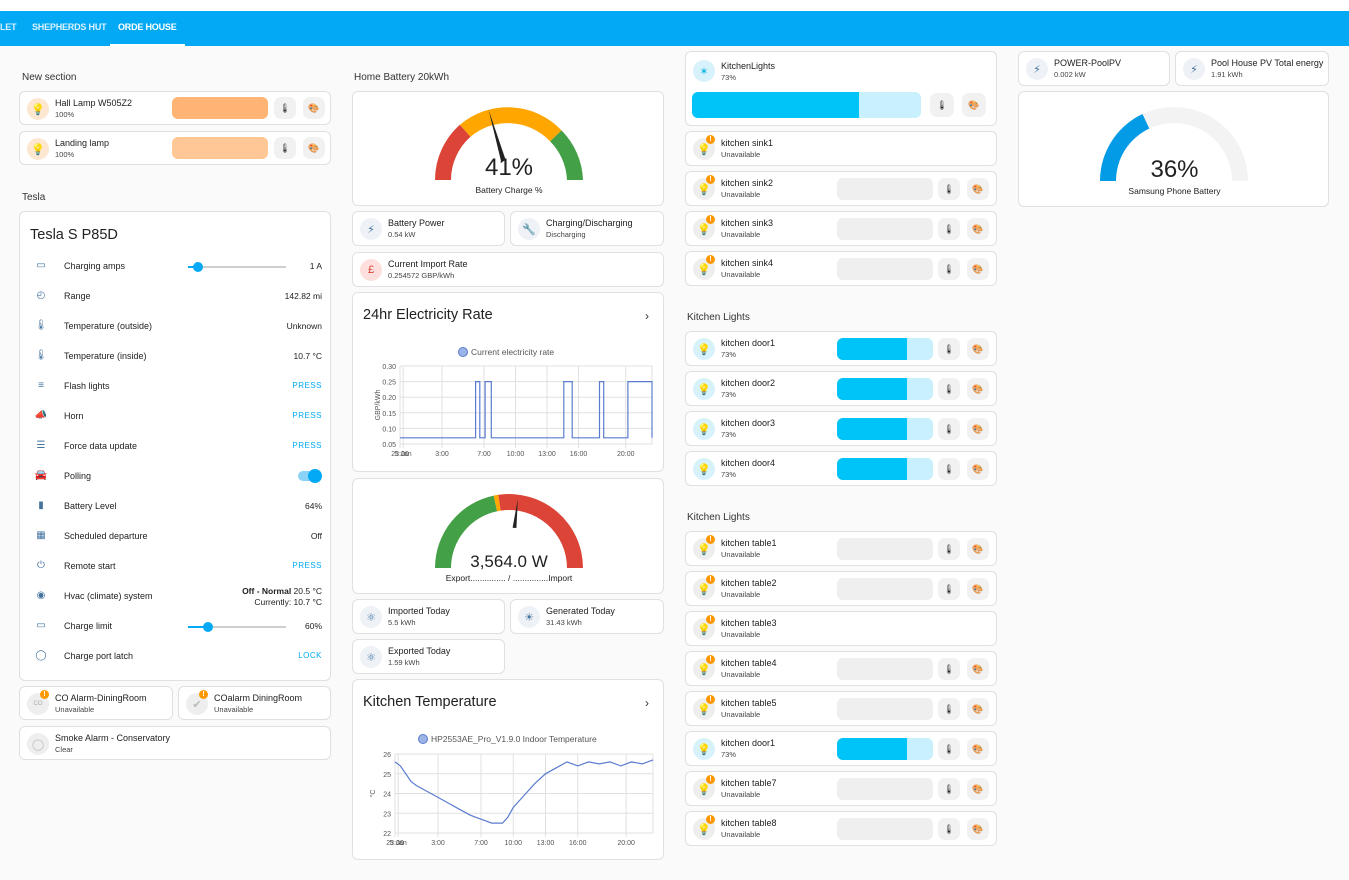 This screenshot has width=1349, height=880. What do you see at coordinates (176, 327) in the screenshot?
I see `tesla-row: 🌡 Temperature (outside) Unknown` at bounding box center [176, 327].